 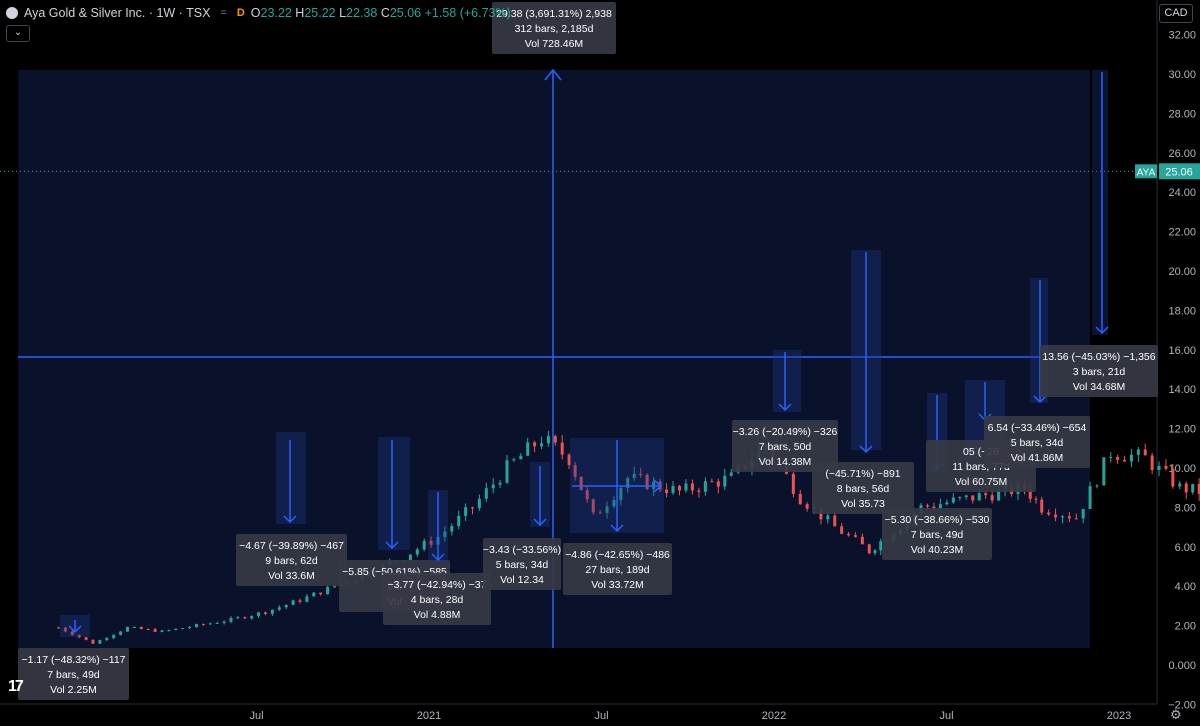 What do you see at coordinates (291, 478) in the screenshot?
I see `measure-range` at bounding box center [291, 478].